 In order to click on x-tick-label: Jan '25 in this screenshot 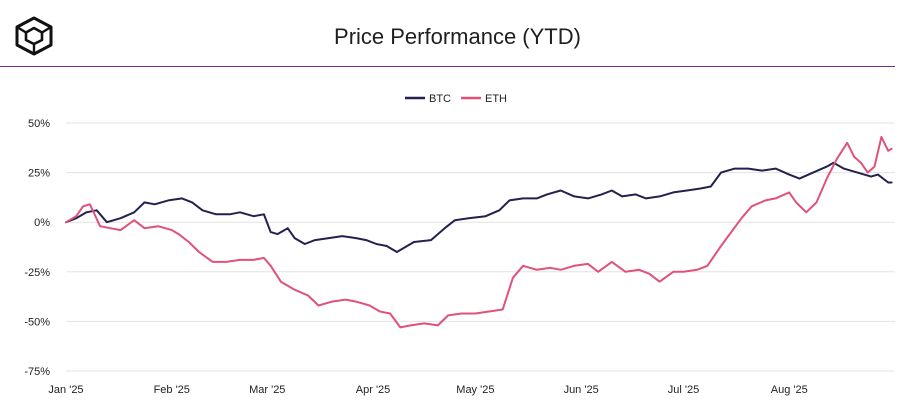, I will do `click(65, 390)`.